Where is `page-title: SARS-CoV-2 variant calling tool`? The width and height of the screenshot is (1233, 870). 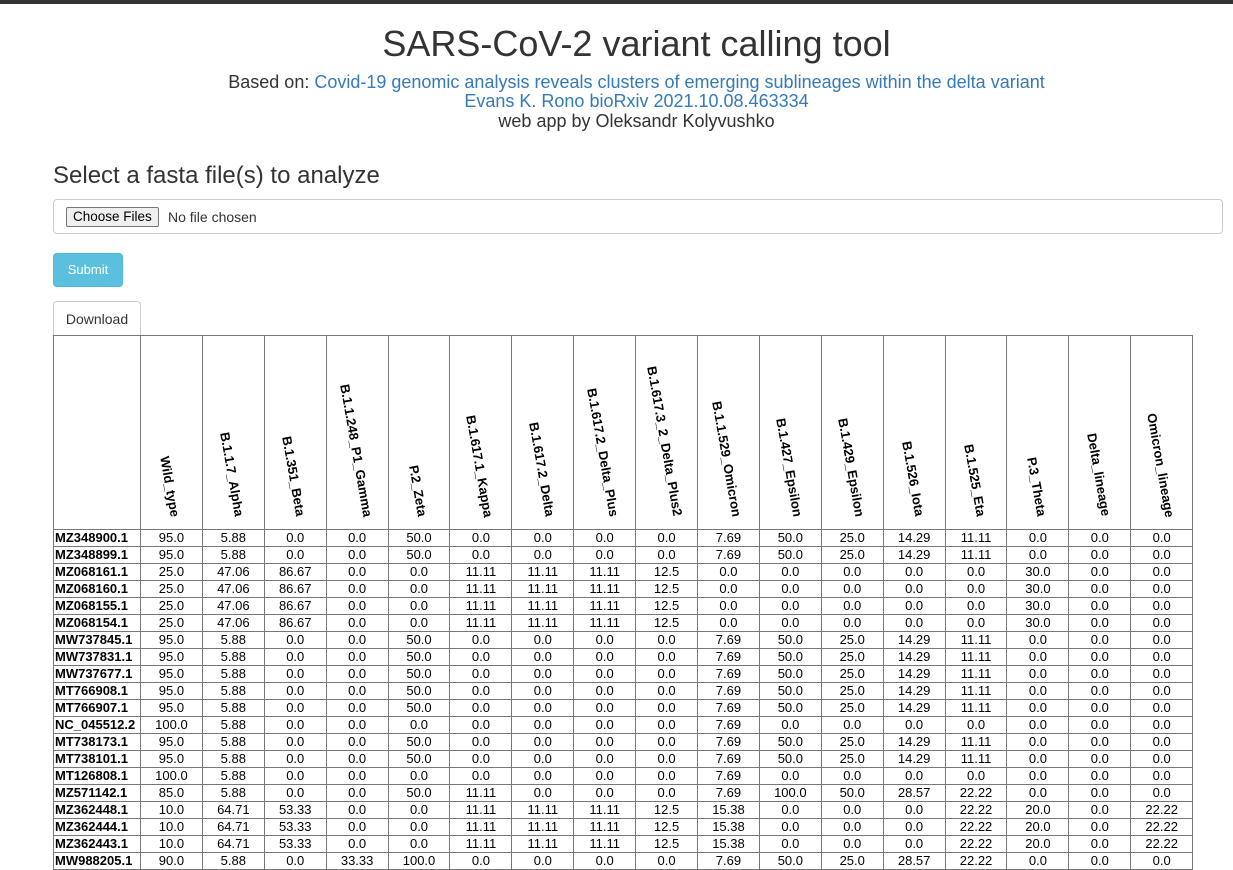 page-title: SARS-CoV-2 variant calling tool is located at coordinates (636, 43).